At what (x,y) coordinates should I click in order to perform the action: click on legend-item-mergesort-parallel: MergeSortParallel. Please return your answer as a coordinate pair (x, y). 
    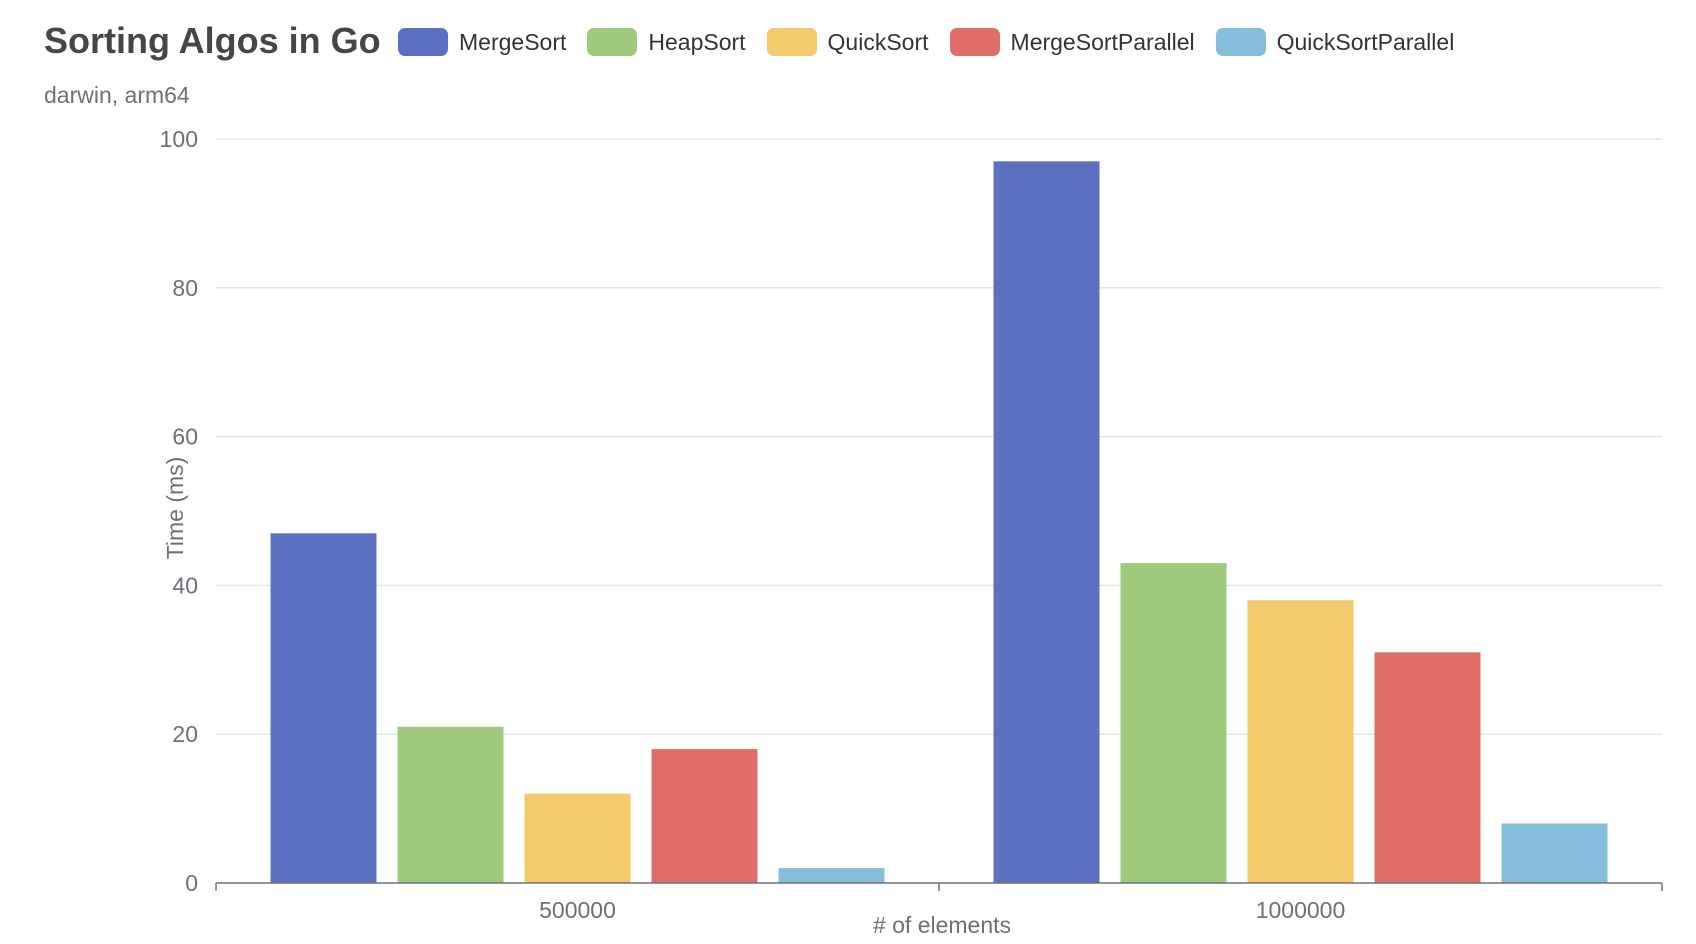
    Looking at the image, I should click on (1072, 42).